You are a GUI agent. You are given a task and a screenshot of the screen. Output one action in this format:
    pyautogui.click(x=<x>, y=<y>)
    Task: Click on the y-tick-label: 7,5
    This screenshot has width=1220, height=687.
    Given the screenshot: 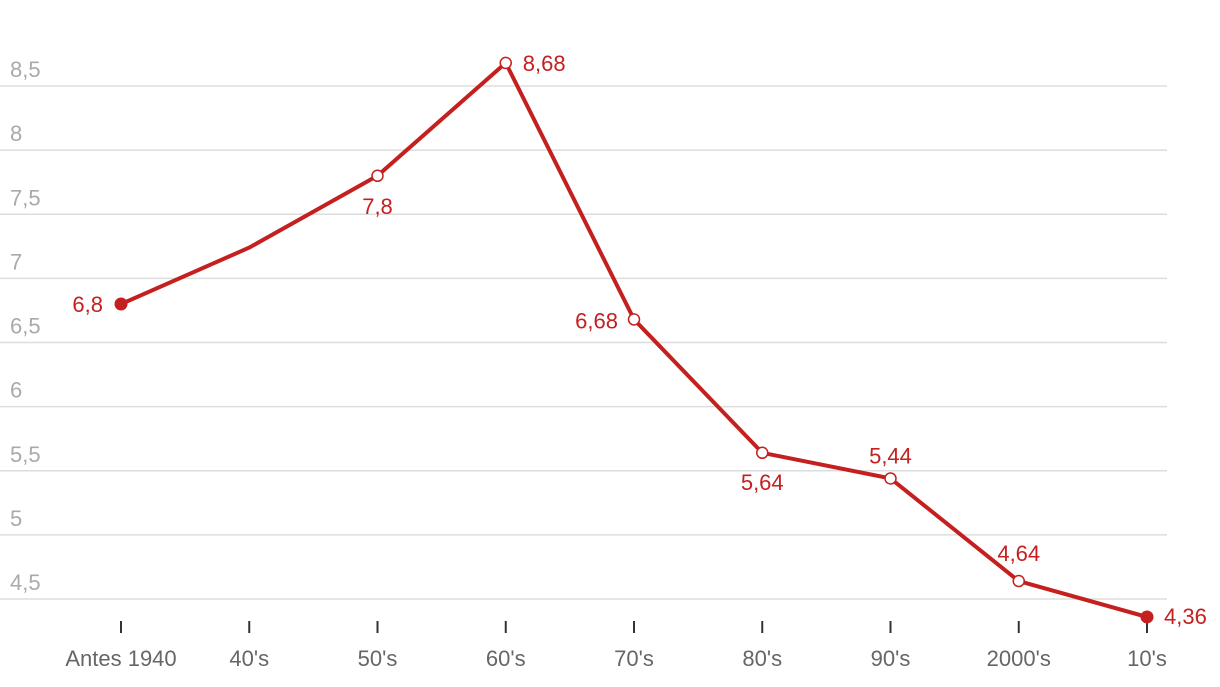 What is the action you would take?
    pyautogui.click(x=25, y=197)
    